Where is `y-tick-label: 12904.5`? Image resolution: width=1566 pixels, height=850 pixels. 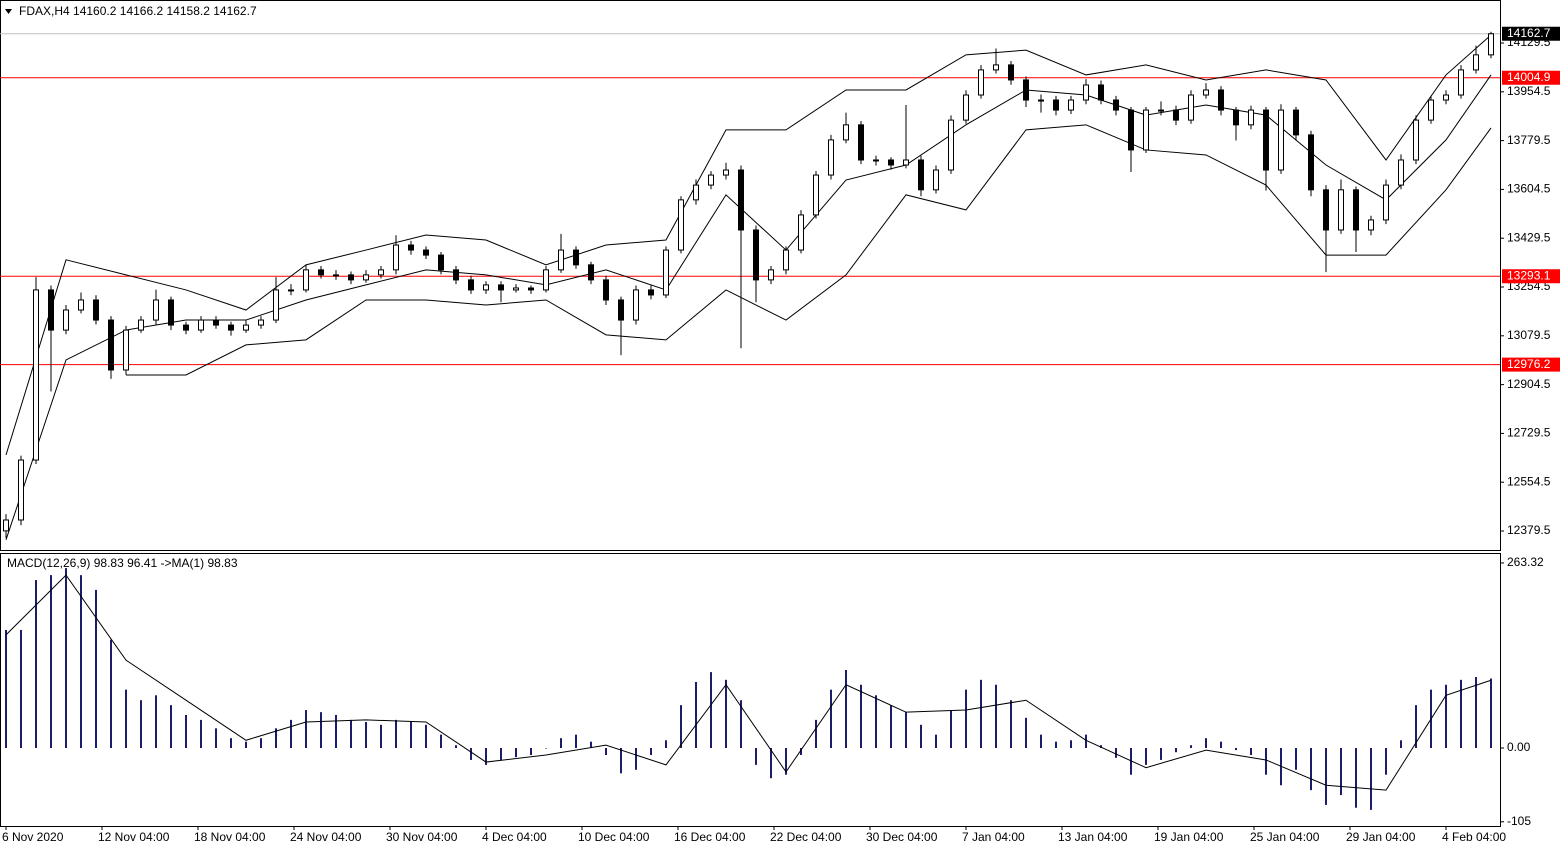
y-tick-label: 12904.5 is located at coordinates (1529, 384).